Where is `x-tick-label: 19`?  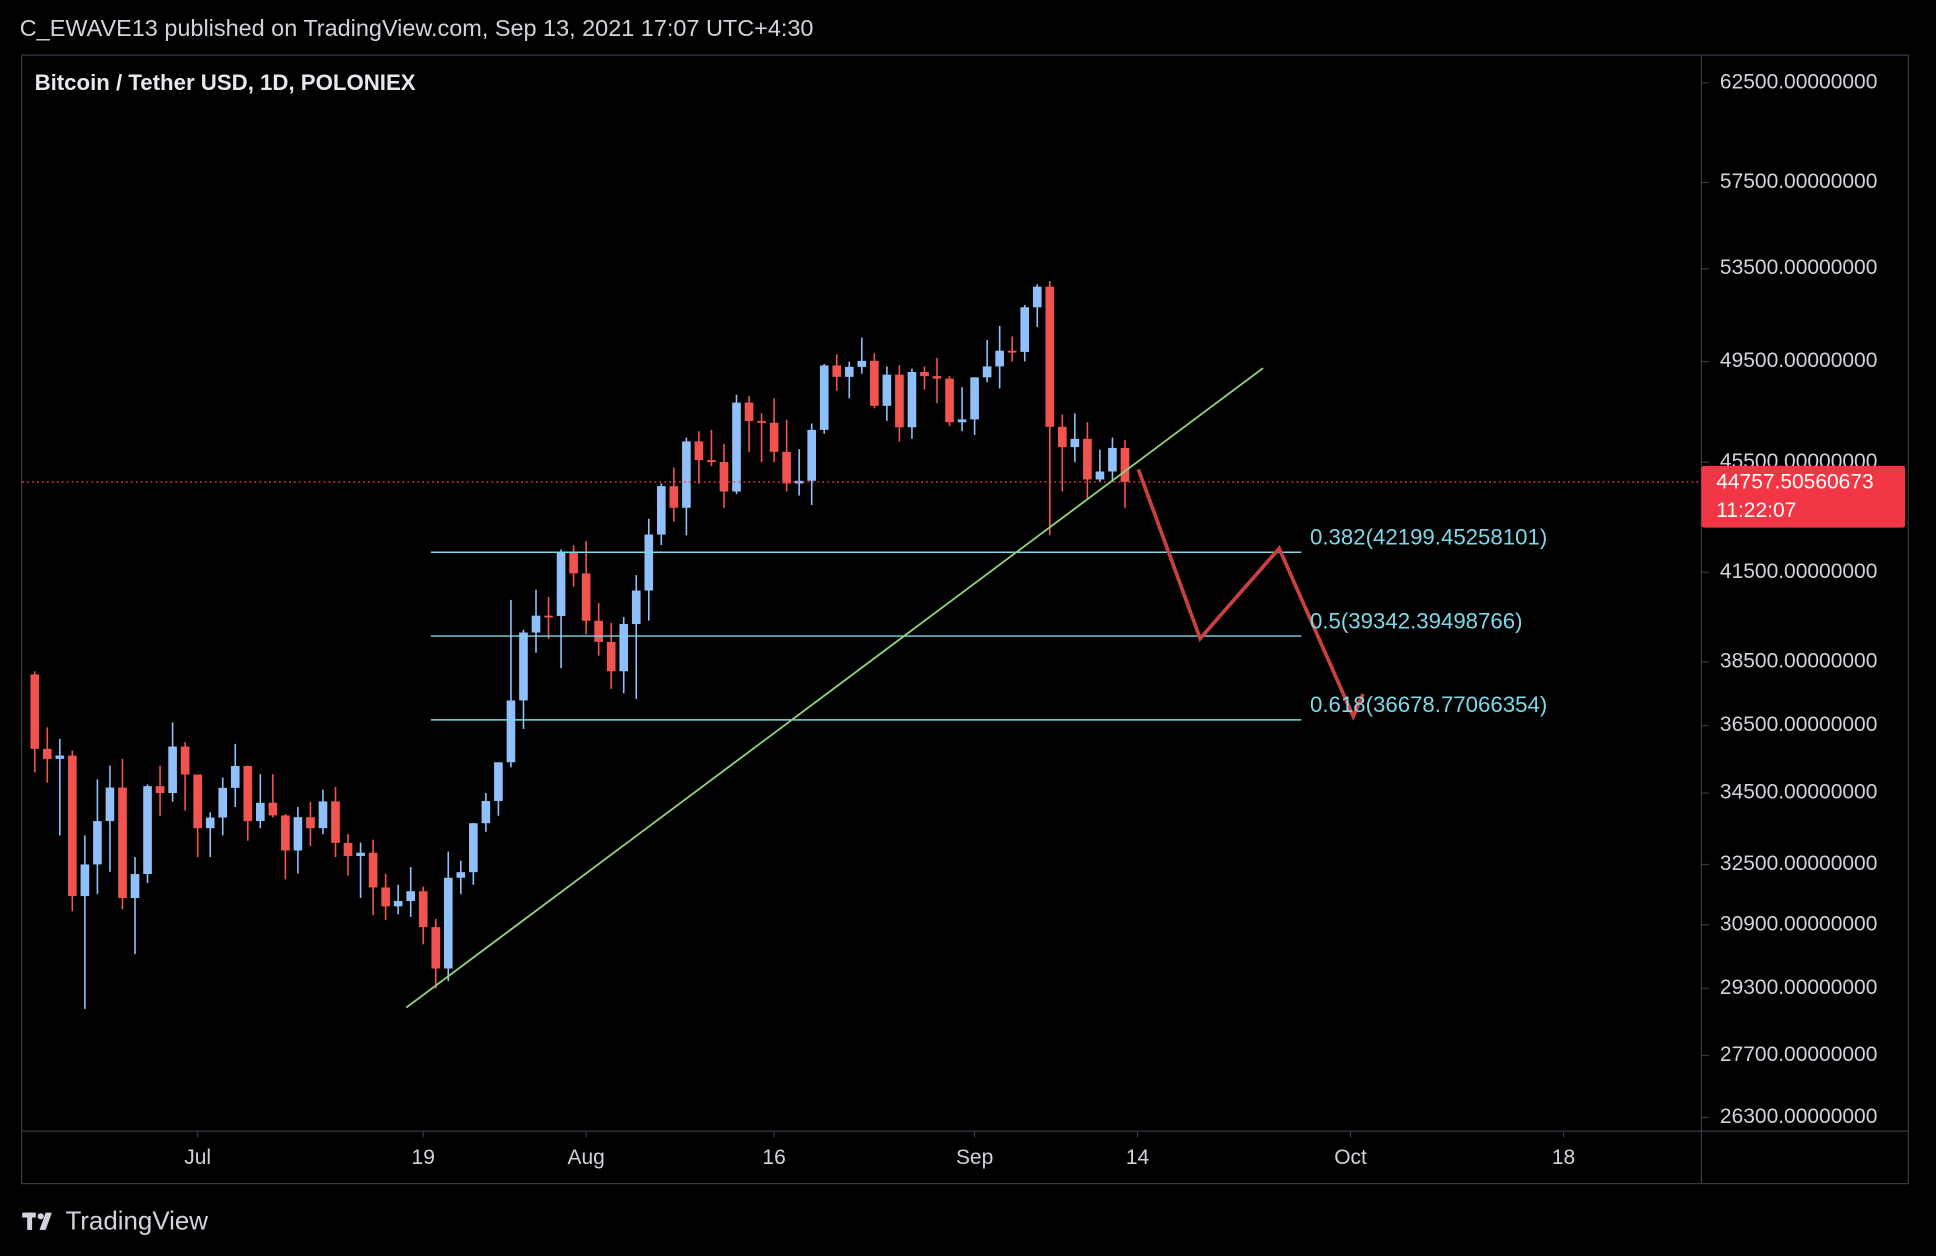
x-tick-label: 19 is located at coordinates (423, 1157).